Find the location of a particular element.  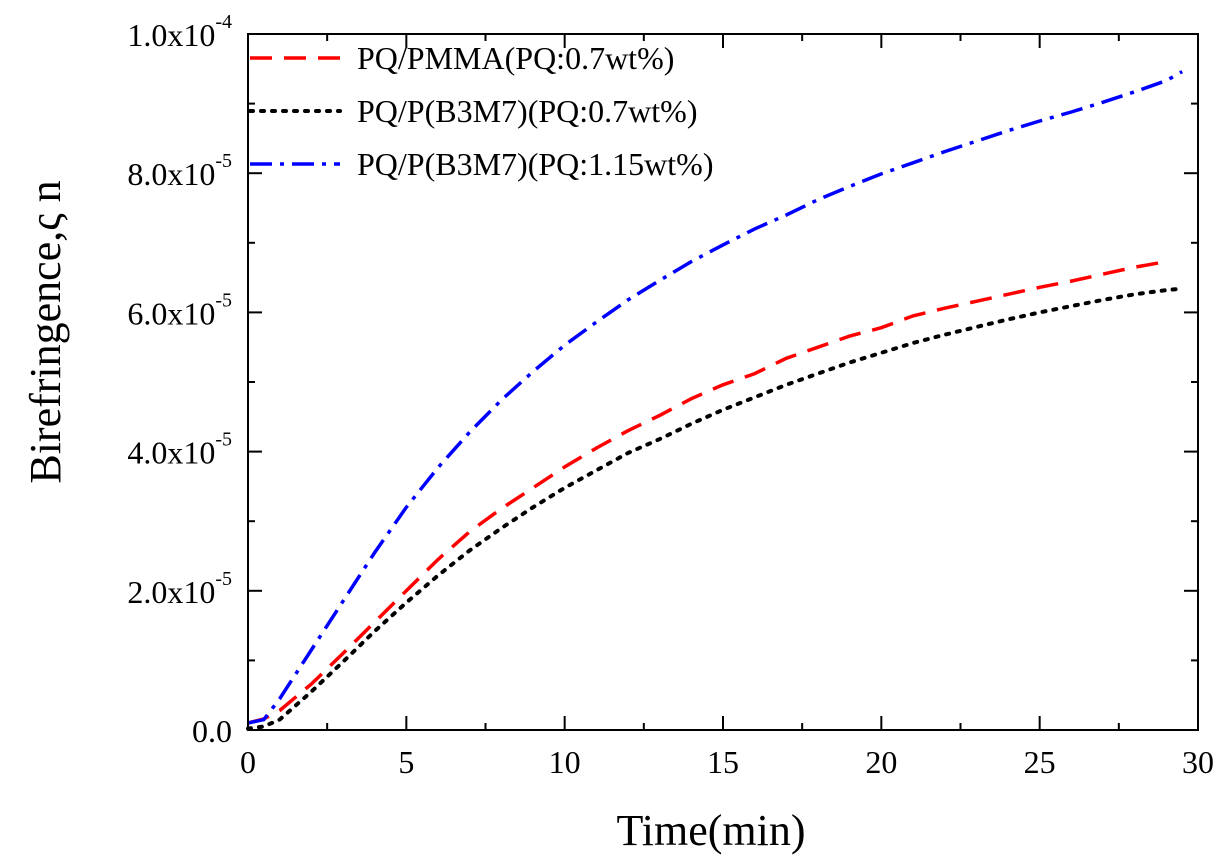

x-tick-label: 25 is located at coordinates (1040, 762).